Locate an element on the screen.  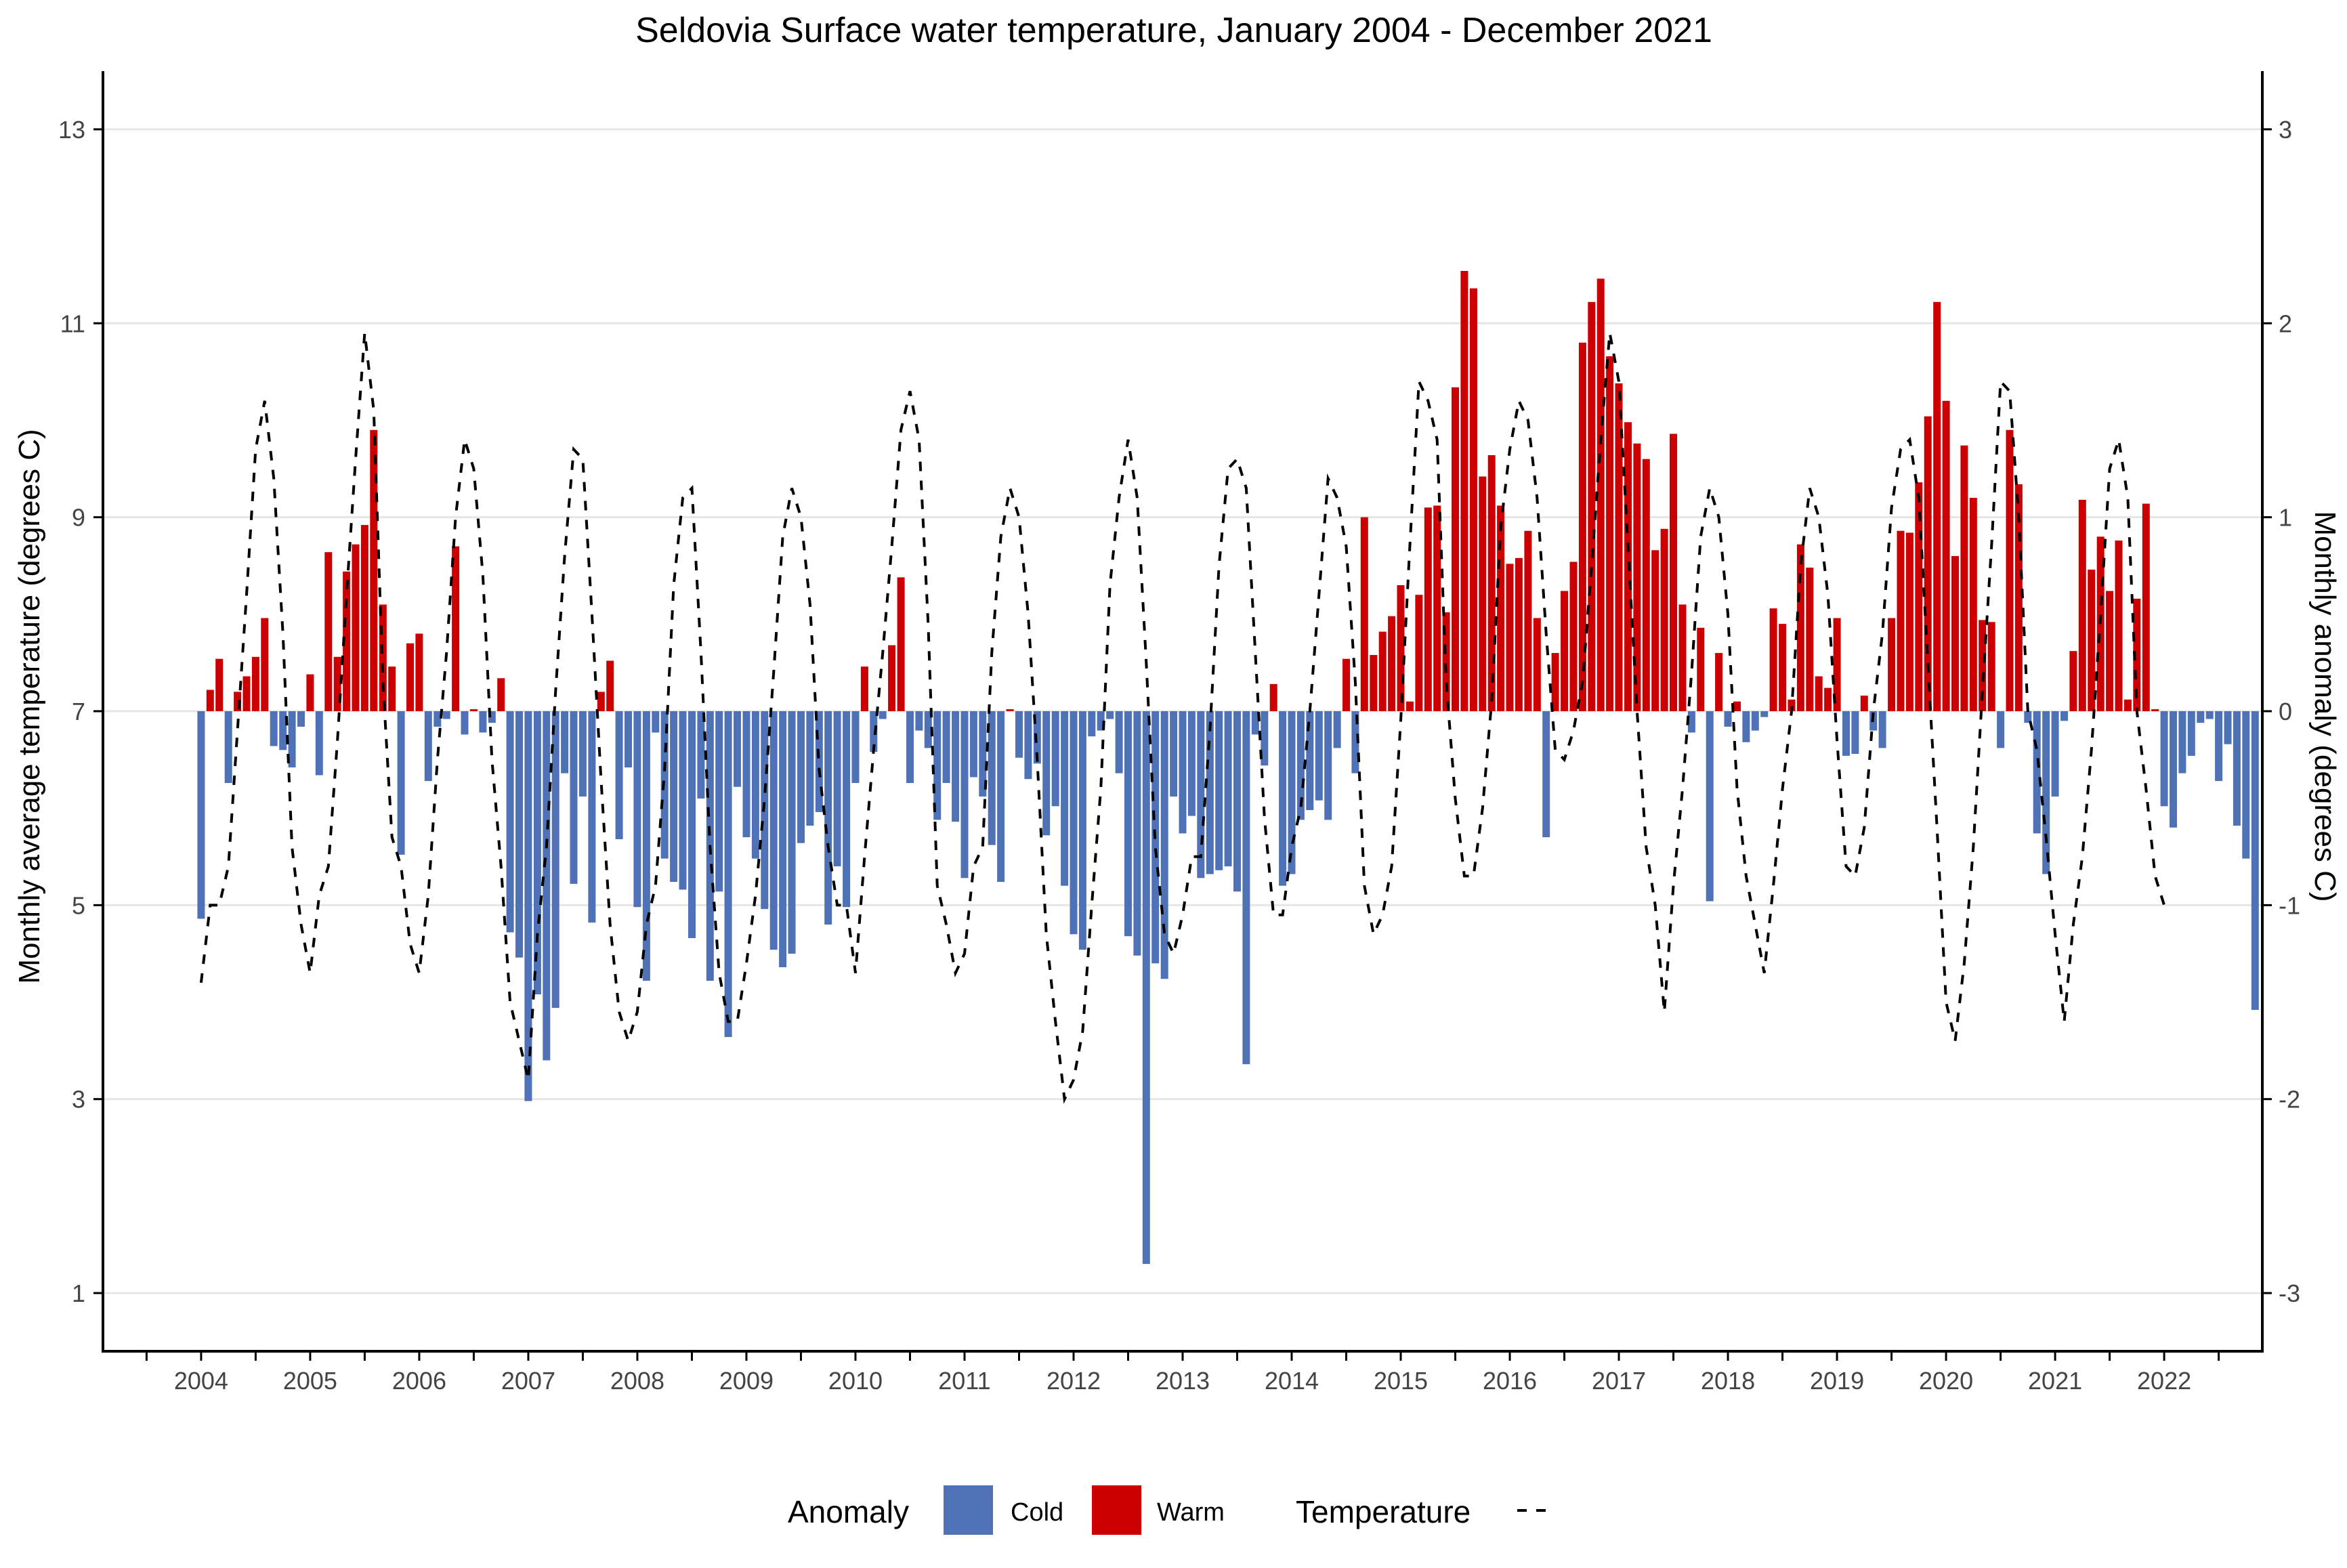
legend-cold-swatch is located at coordinates (968, 1510).